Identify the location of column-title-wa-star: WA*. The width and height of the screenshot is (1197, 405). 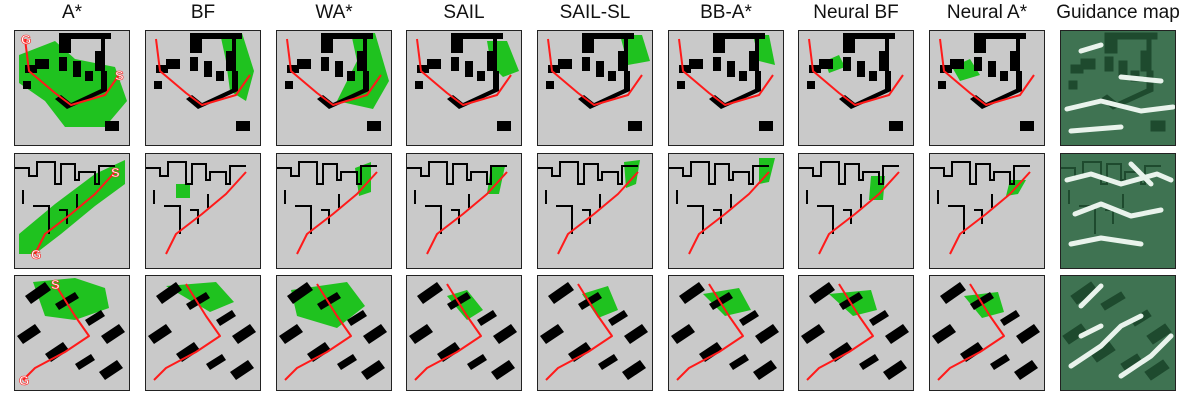
(334, 12).